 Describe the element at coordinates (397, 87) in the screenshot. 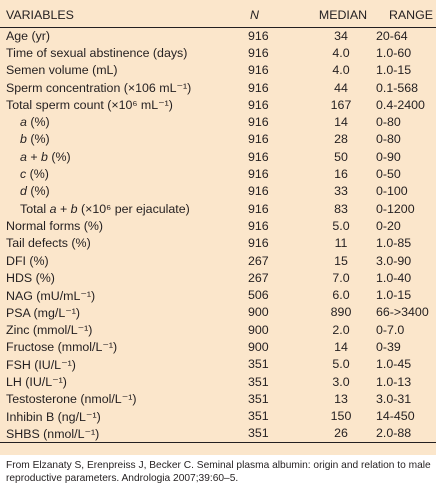

I see `row-range: 0.1-568` at that location.